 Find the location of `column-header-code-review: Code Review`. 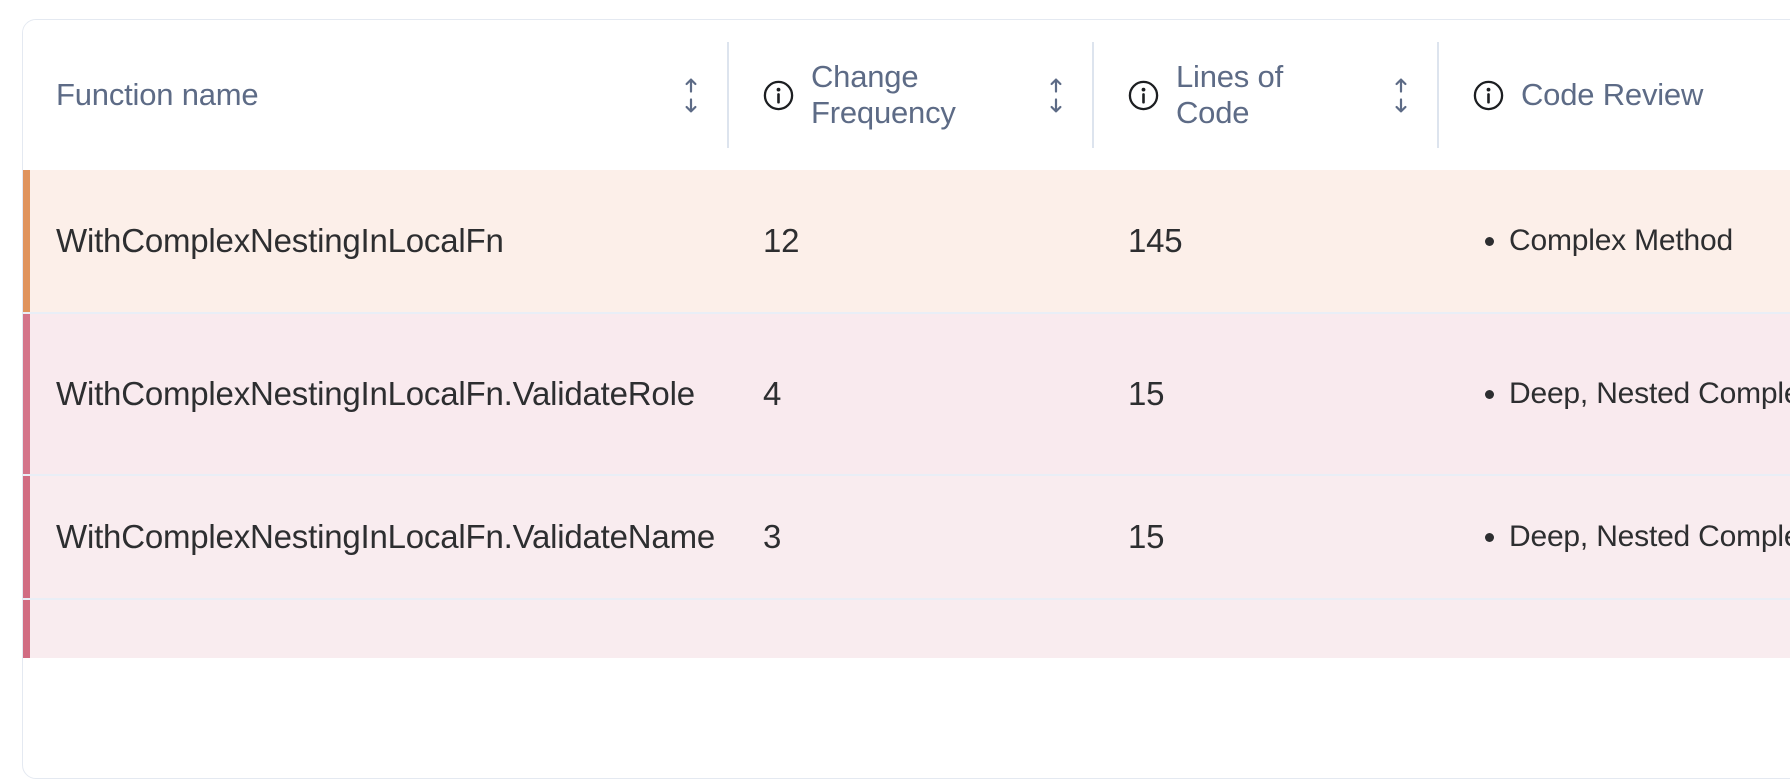

column-header-code-review: Code Review is located at coordinates (1613, 95).